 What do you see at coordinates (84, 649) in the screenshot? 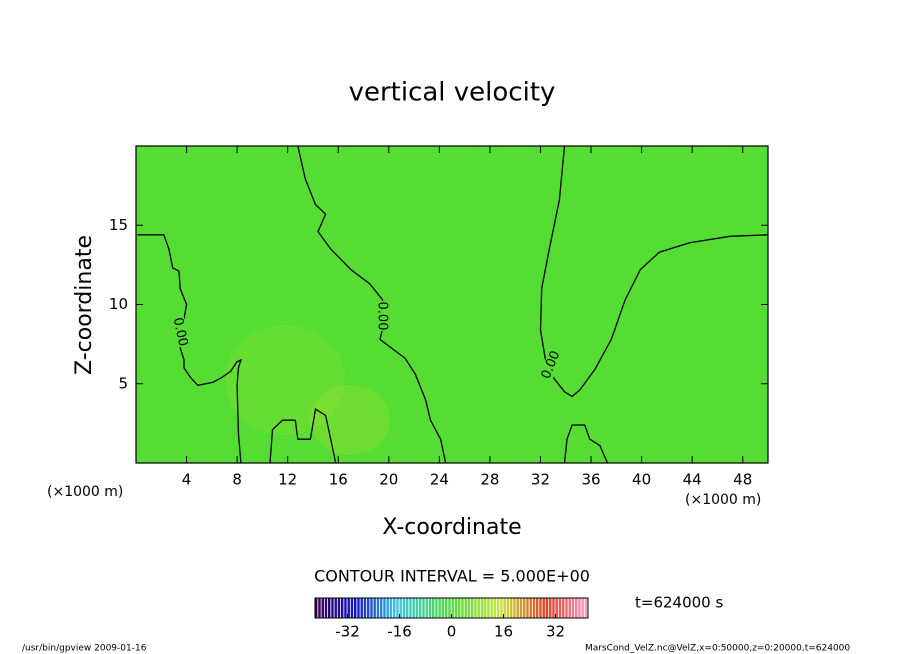
I see `footer: /usr/bin/gpview 2009-01-16` at bounding box center [84, 649].